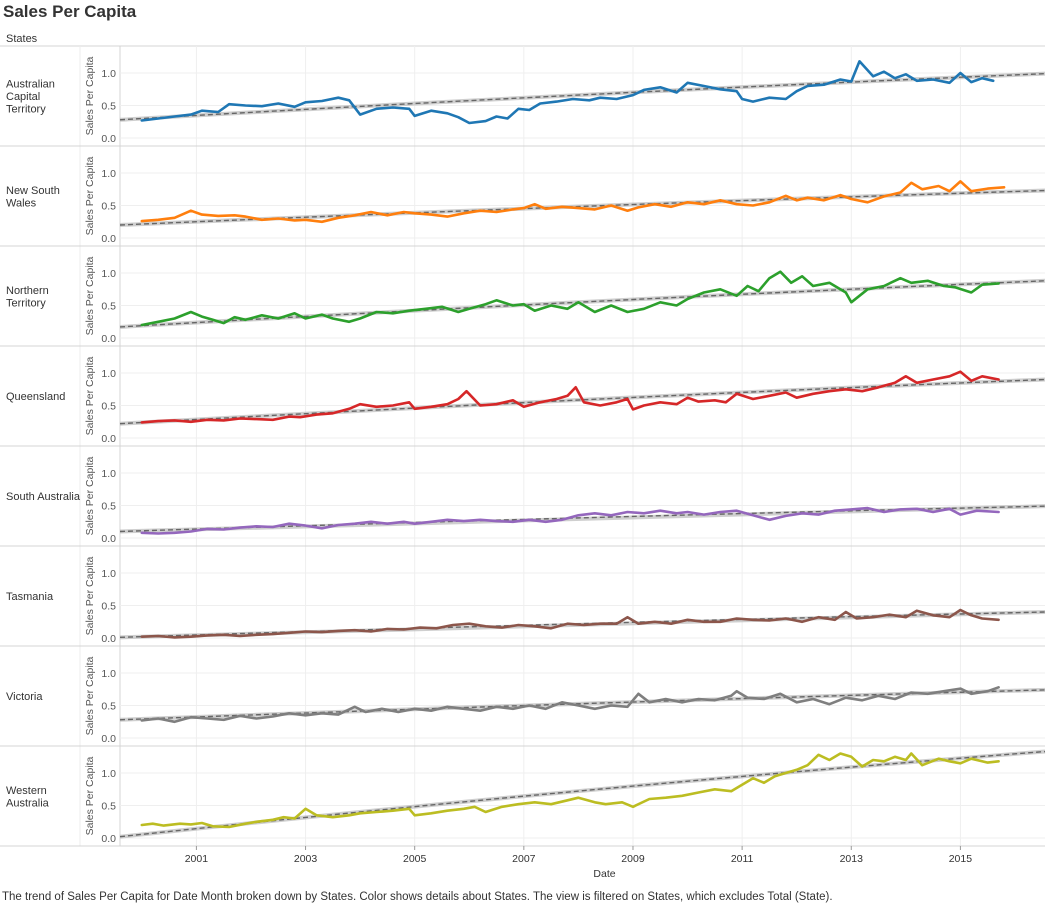 This screenshot has height=908, width=1047. I want to click on x-axis-title: Date, so click(604, 874).